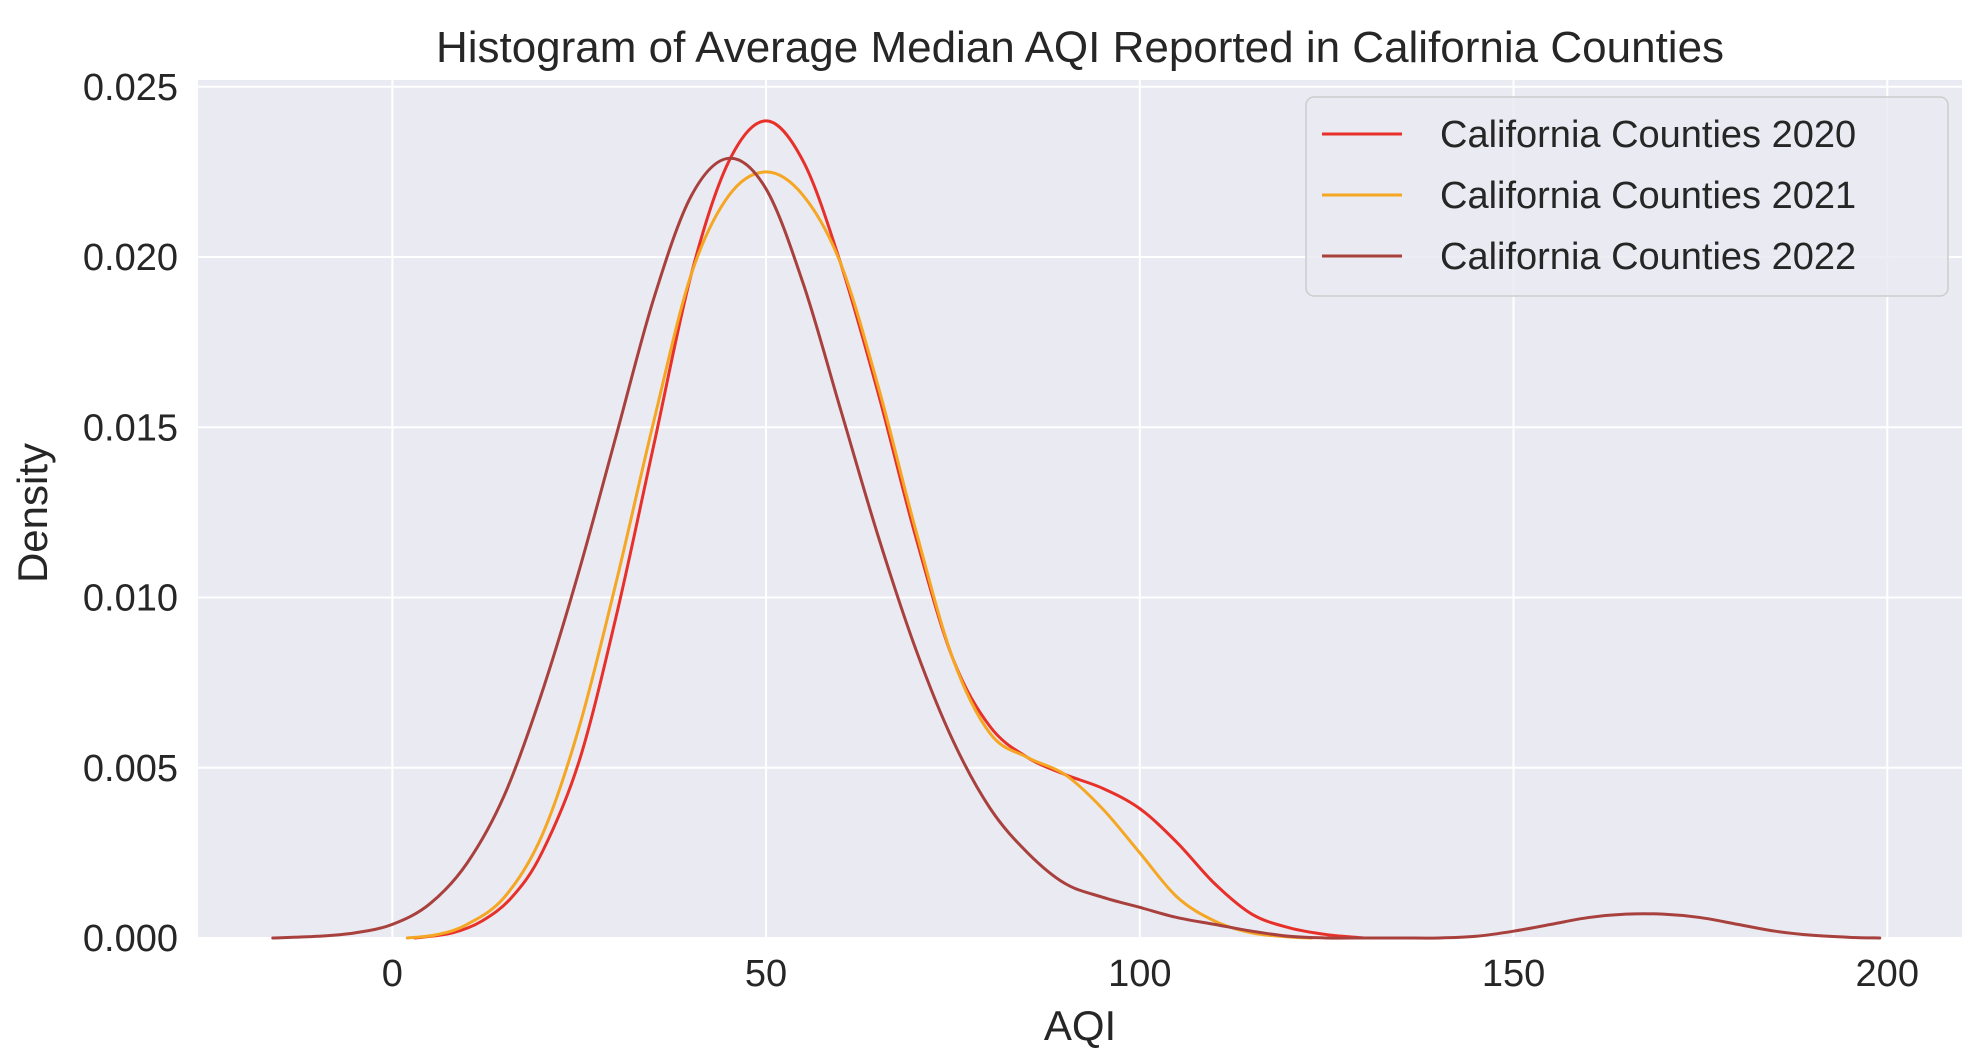 The width and height of the screenshot is (1980, 1061). I want to click on y-tick-label: 0.010, so click(130, 599).